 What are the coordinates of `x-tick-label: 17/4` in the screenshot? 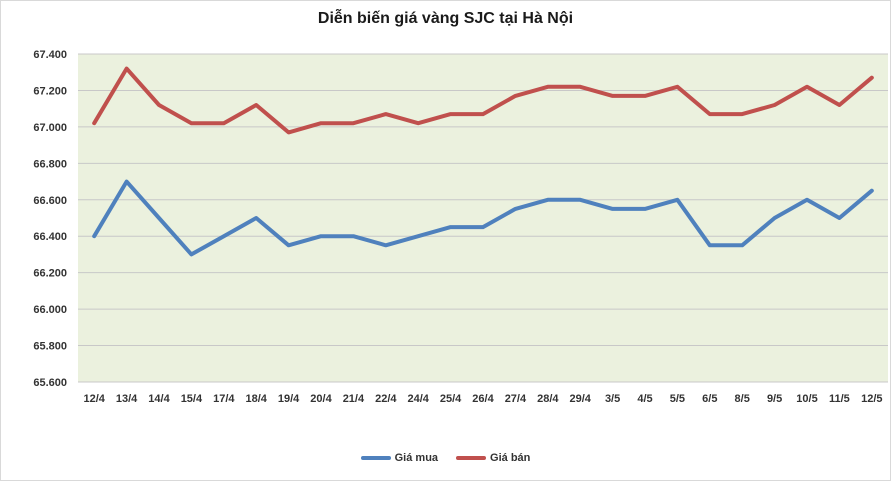 It's located at (224, 399).